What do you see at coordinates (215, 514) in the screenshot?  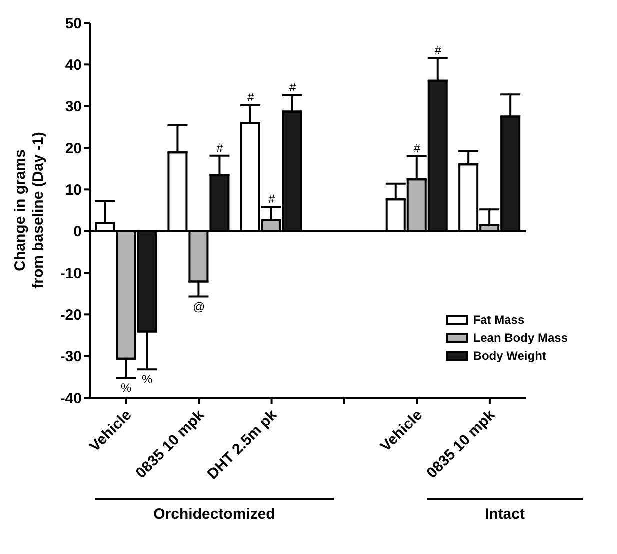 I see `text: Orchidectomized` at bounding box center [215, 514].